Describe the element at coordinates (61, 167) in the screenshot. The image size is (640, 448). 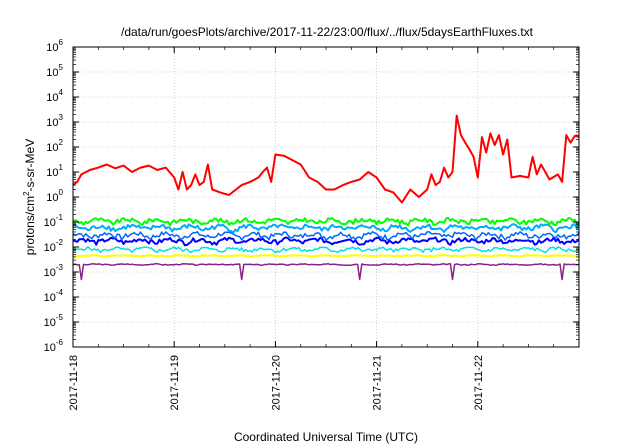
I see `y-tick-exp: 1` at that location.